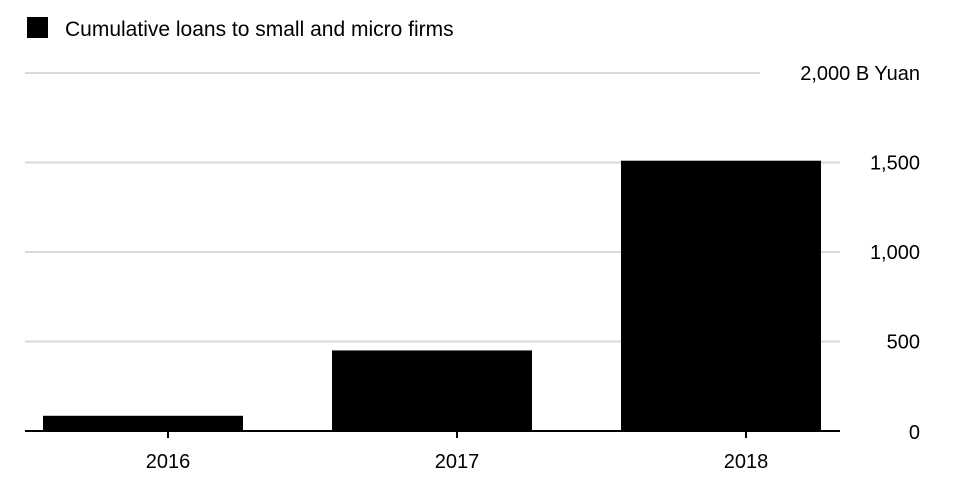  Describe the element at coordinates (457, 462) in the screenshot. I see `x-tick-label: 2017` at that location.